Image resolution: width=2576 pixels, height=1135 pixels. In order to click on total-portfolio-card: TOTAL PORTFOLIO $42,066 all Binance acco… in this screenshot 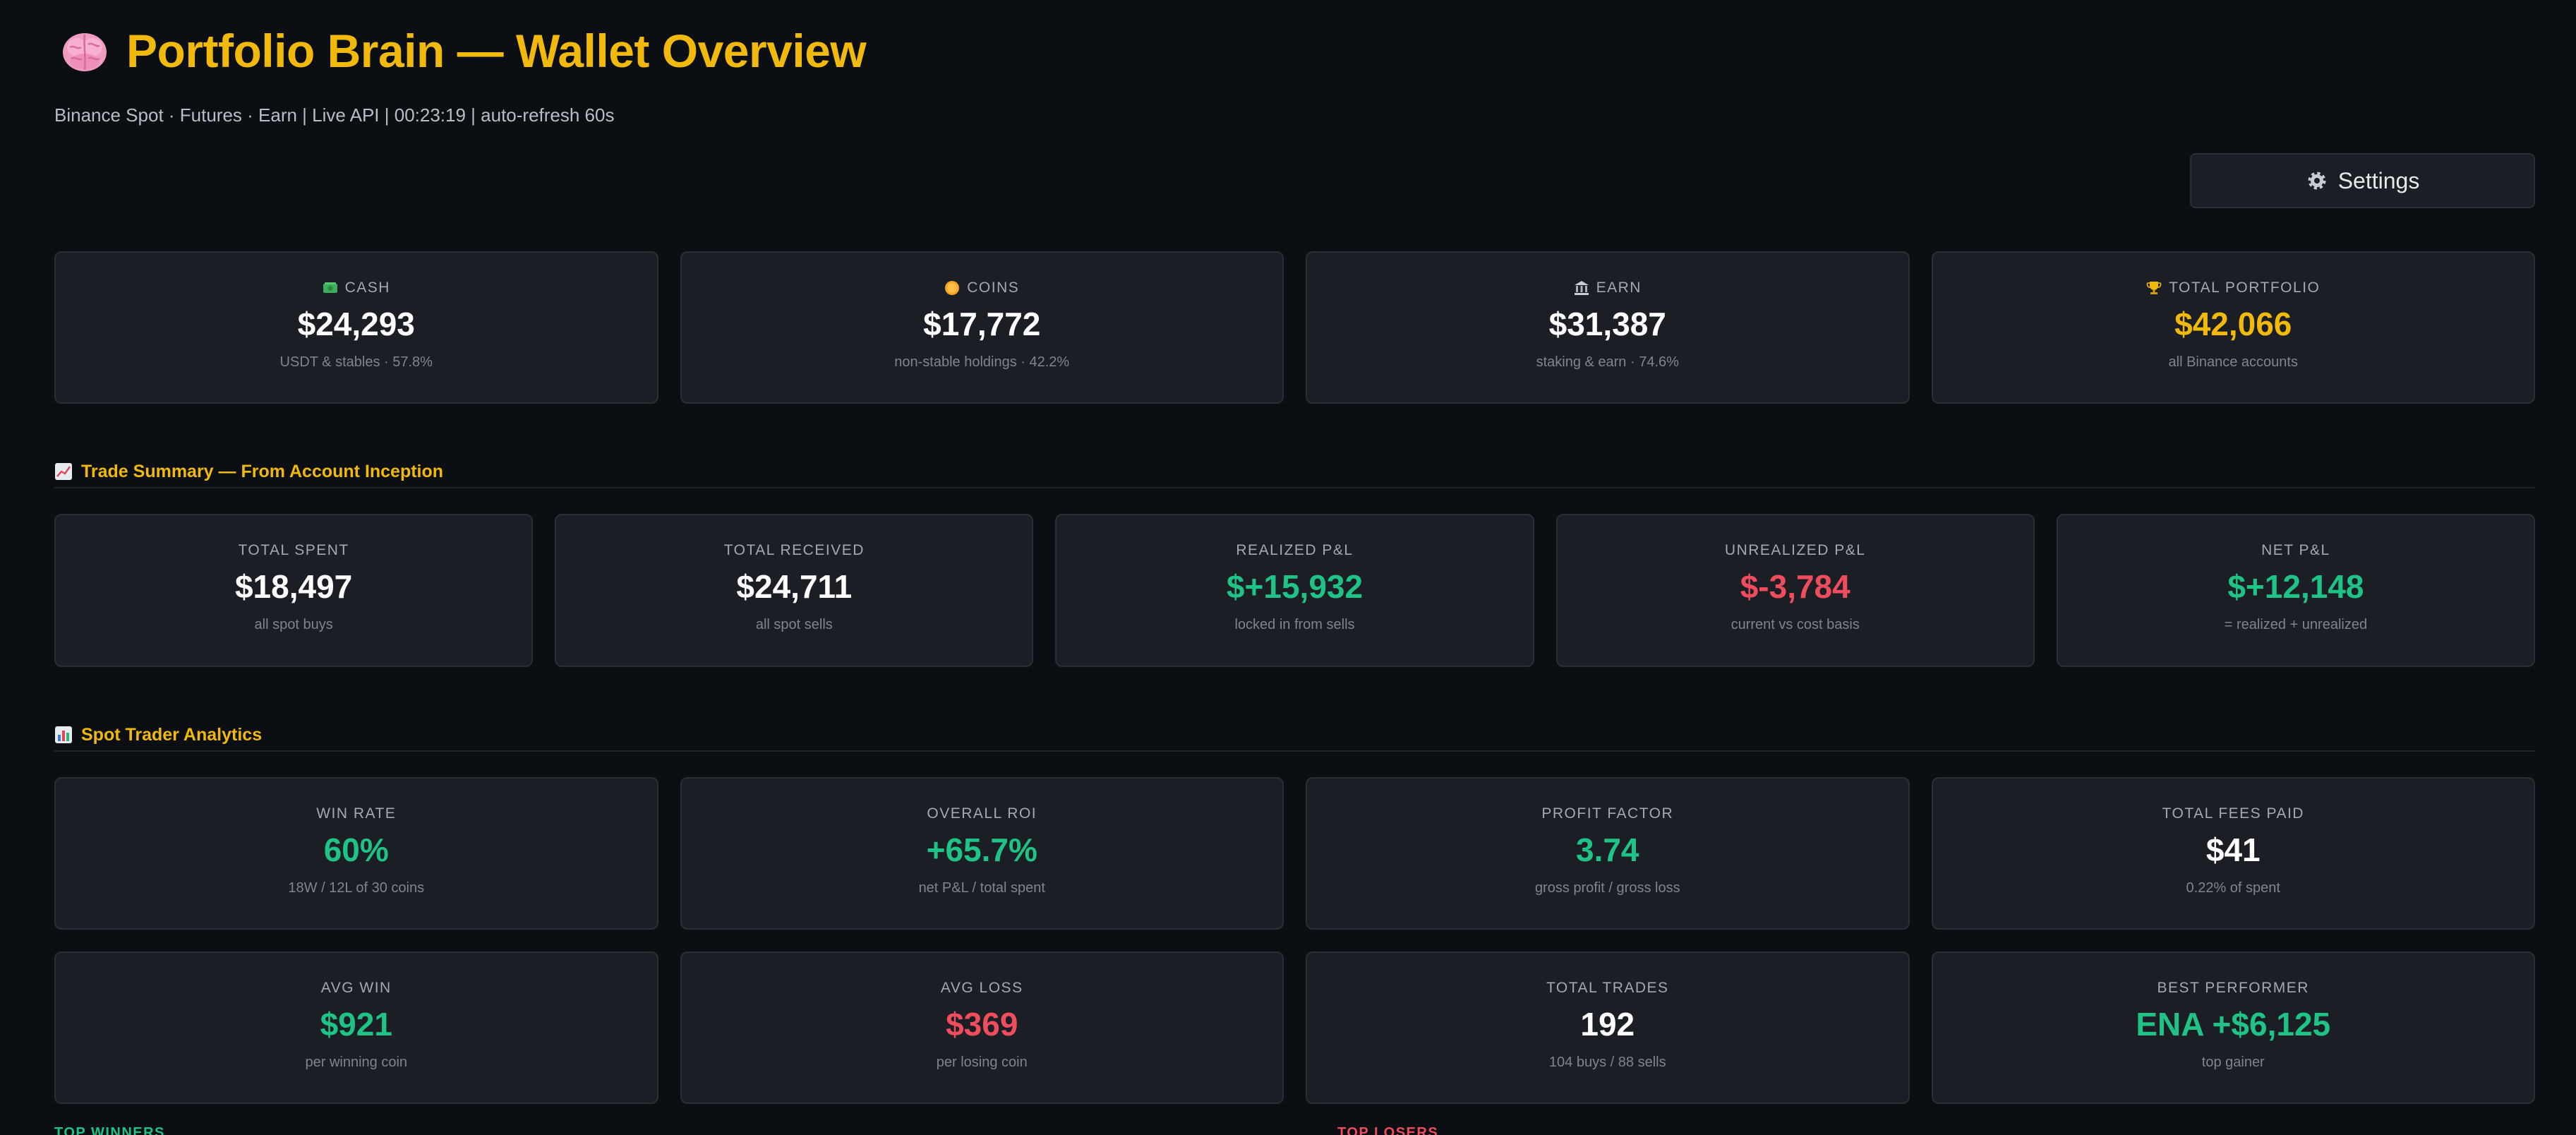, I will do `click(2233, 327)`.